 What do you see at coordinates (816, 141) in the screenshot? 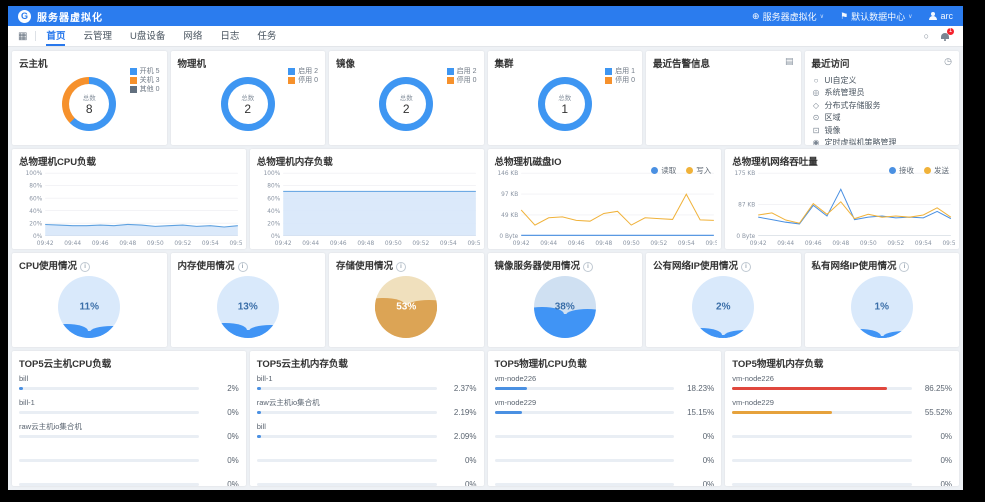
I see `policy-icon: ◉` at bounding box center [816, 141].